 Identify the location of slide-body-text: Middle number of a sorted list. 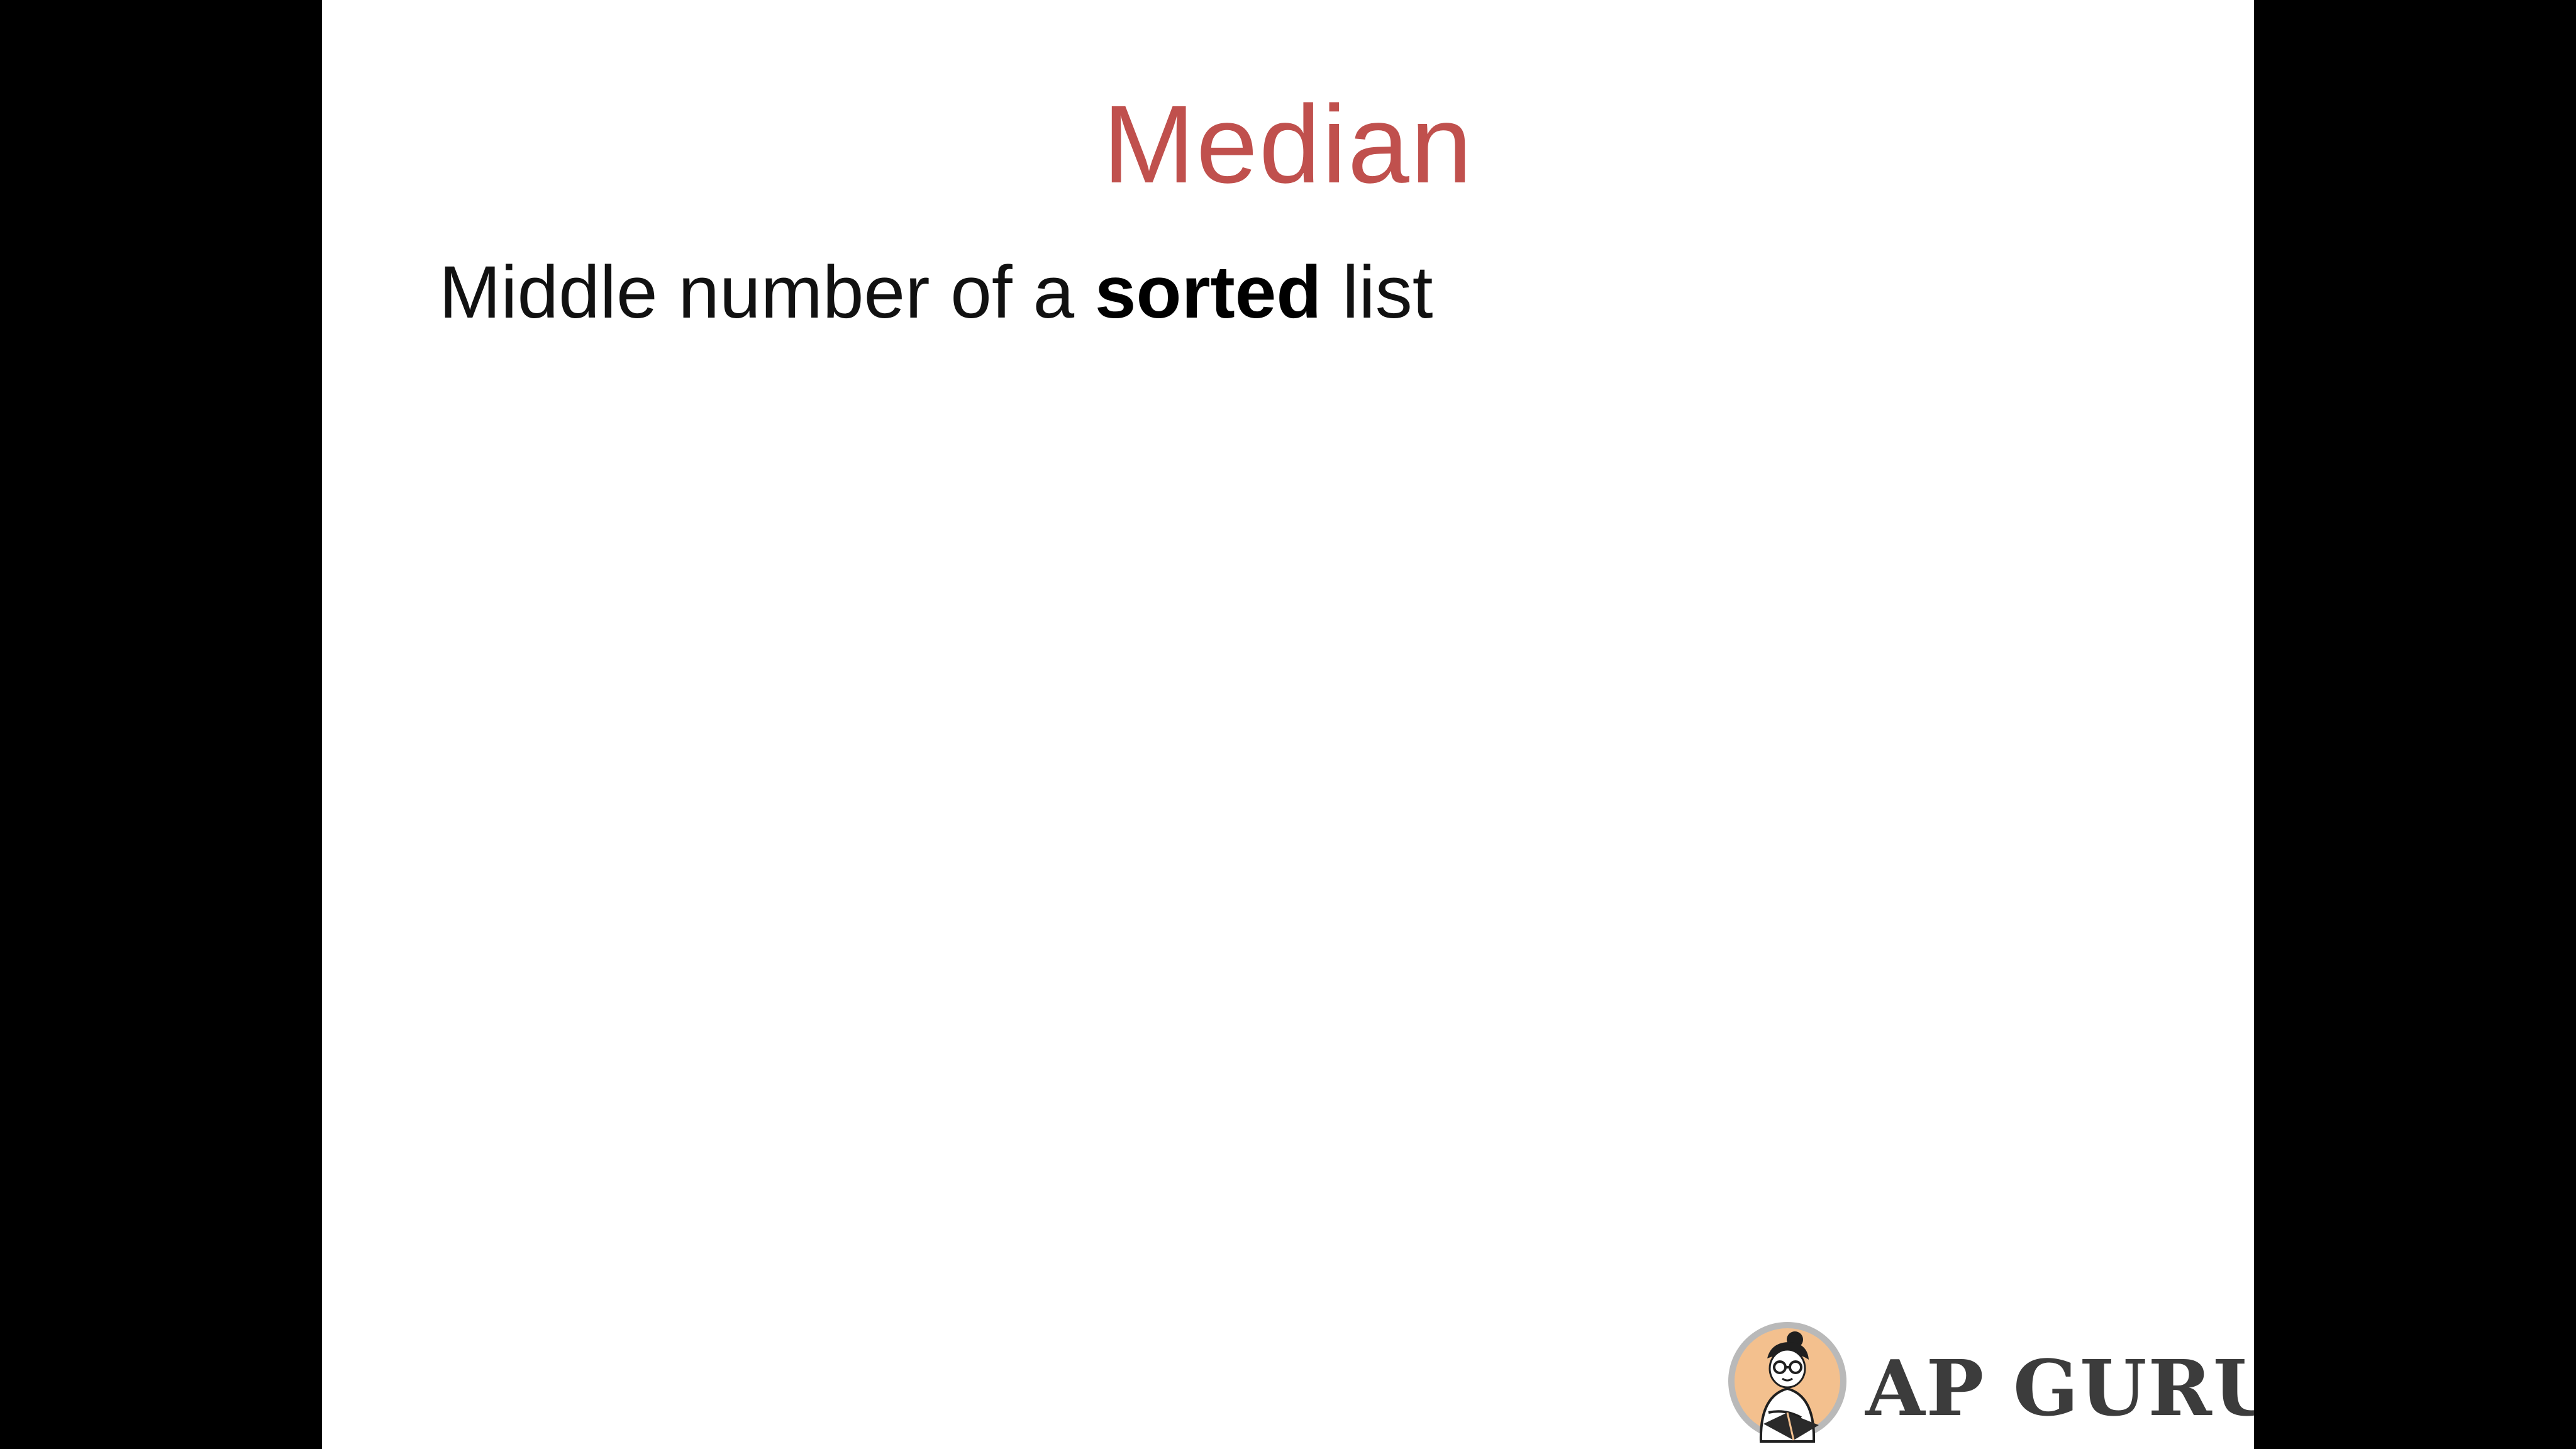
(936, 292).